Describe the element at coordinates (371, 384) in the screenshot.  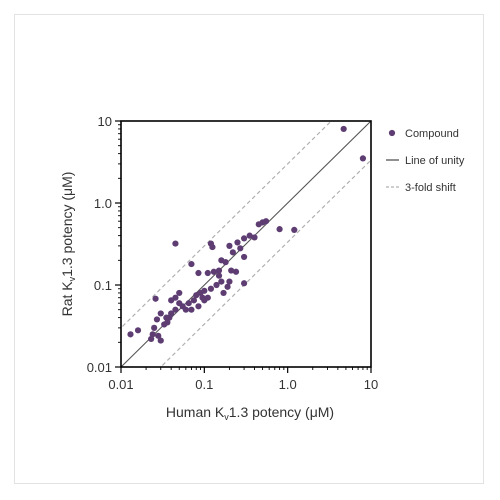
I see `x-tick-label-3: 10` at that location.